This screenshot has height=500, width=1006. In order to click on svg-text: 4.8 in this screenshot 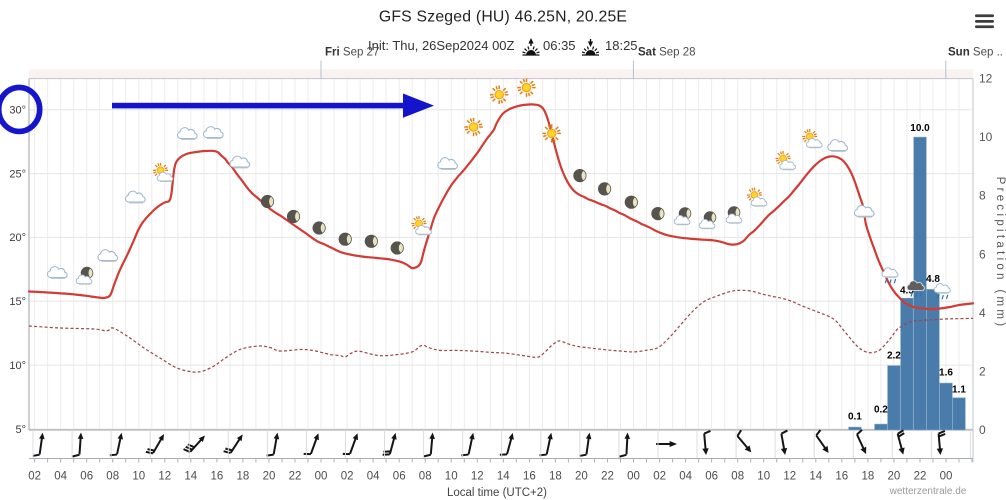, I will do `click(933, 279)`.